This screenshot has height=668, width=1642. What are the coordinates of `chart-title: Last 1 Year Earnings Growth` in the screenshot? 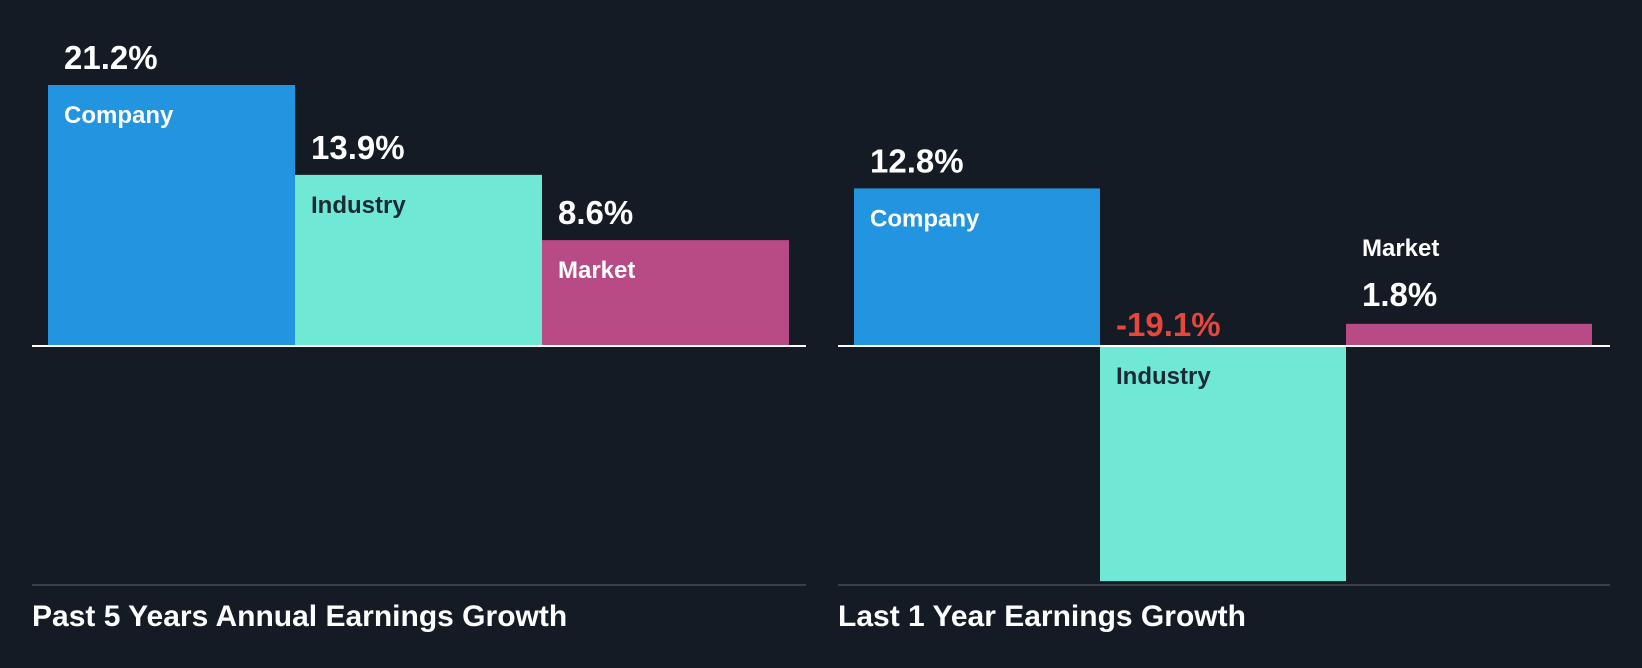 It's located at (1042, 616).